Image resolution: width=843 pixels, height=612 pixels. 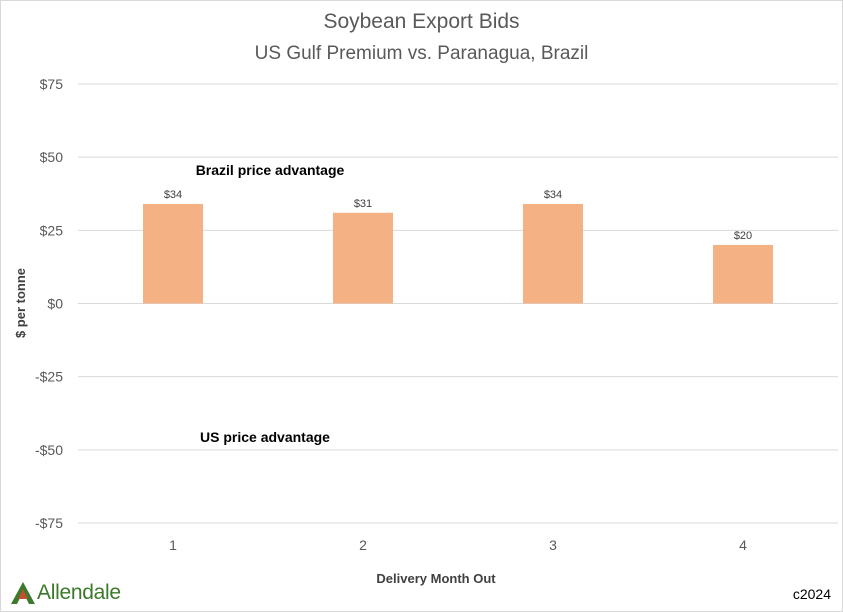 What do you see at coordinates (49, 450) in the screenshot?
I see `y-tick-label: -$50` at bounding box center [49, 450].